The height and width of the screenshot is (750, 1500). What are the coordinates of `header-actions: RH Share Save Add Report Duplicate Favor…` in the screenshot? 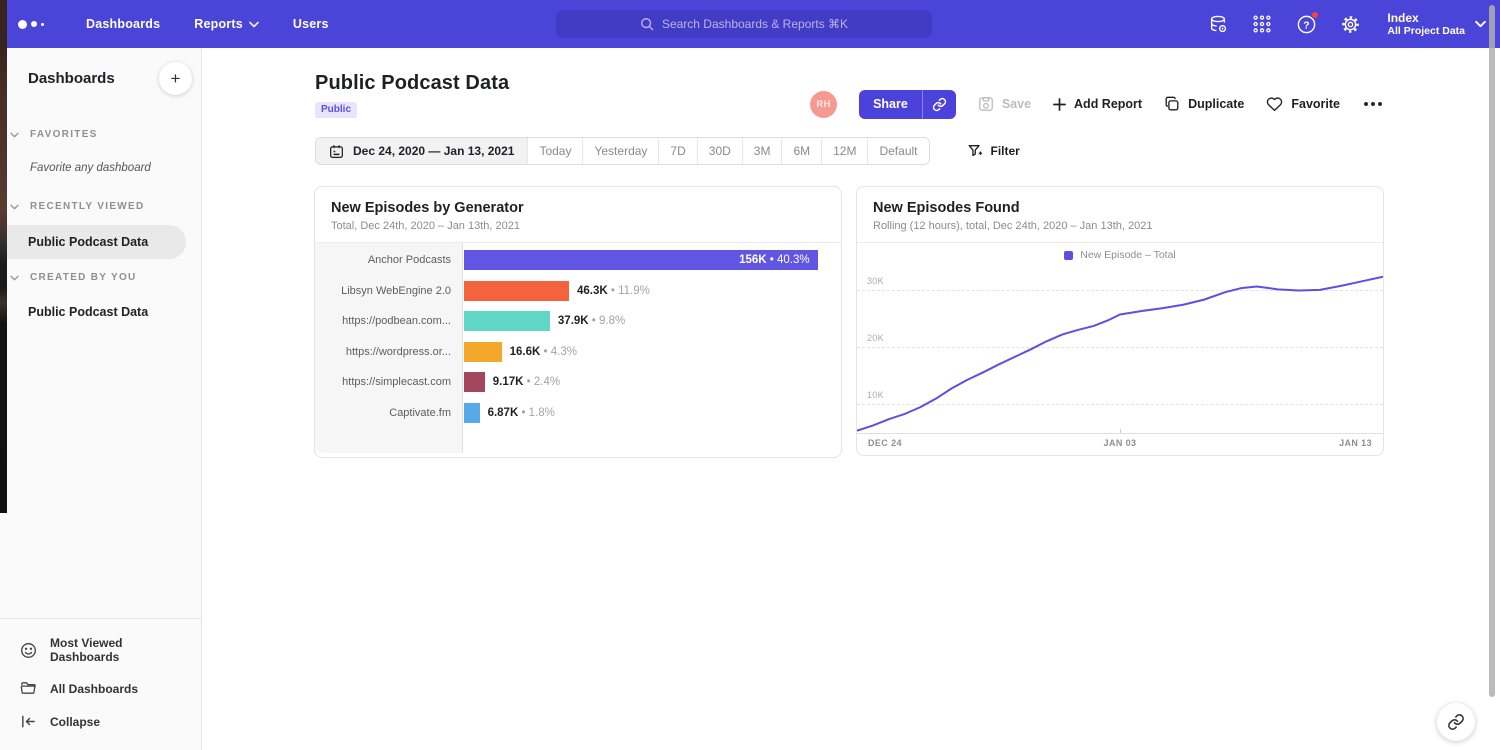 It's located at (1097, 104).